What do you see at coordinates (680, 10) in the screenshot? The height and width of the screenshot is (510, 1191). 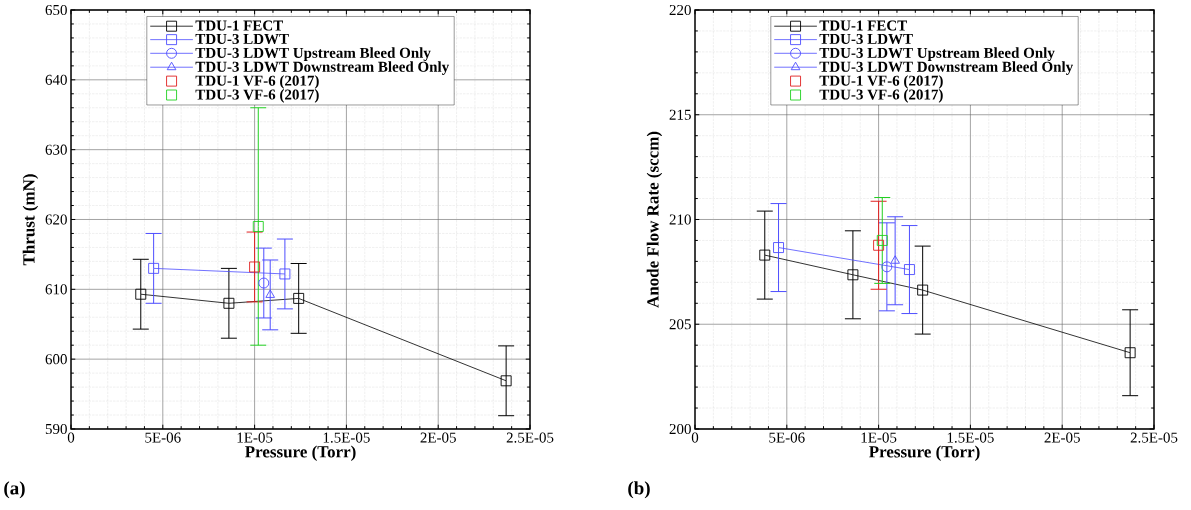 I see `y-tick-label: 220` at bounding box center [680, 10].